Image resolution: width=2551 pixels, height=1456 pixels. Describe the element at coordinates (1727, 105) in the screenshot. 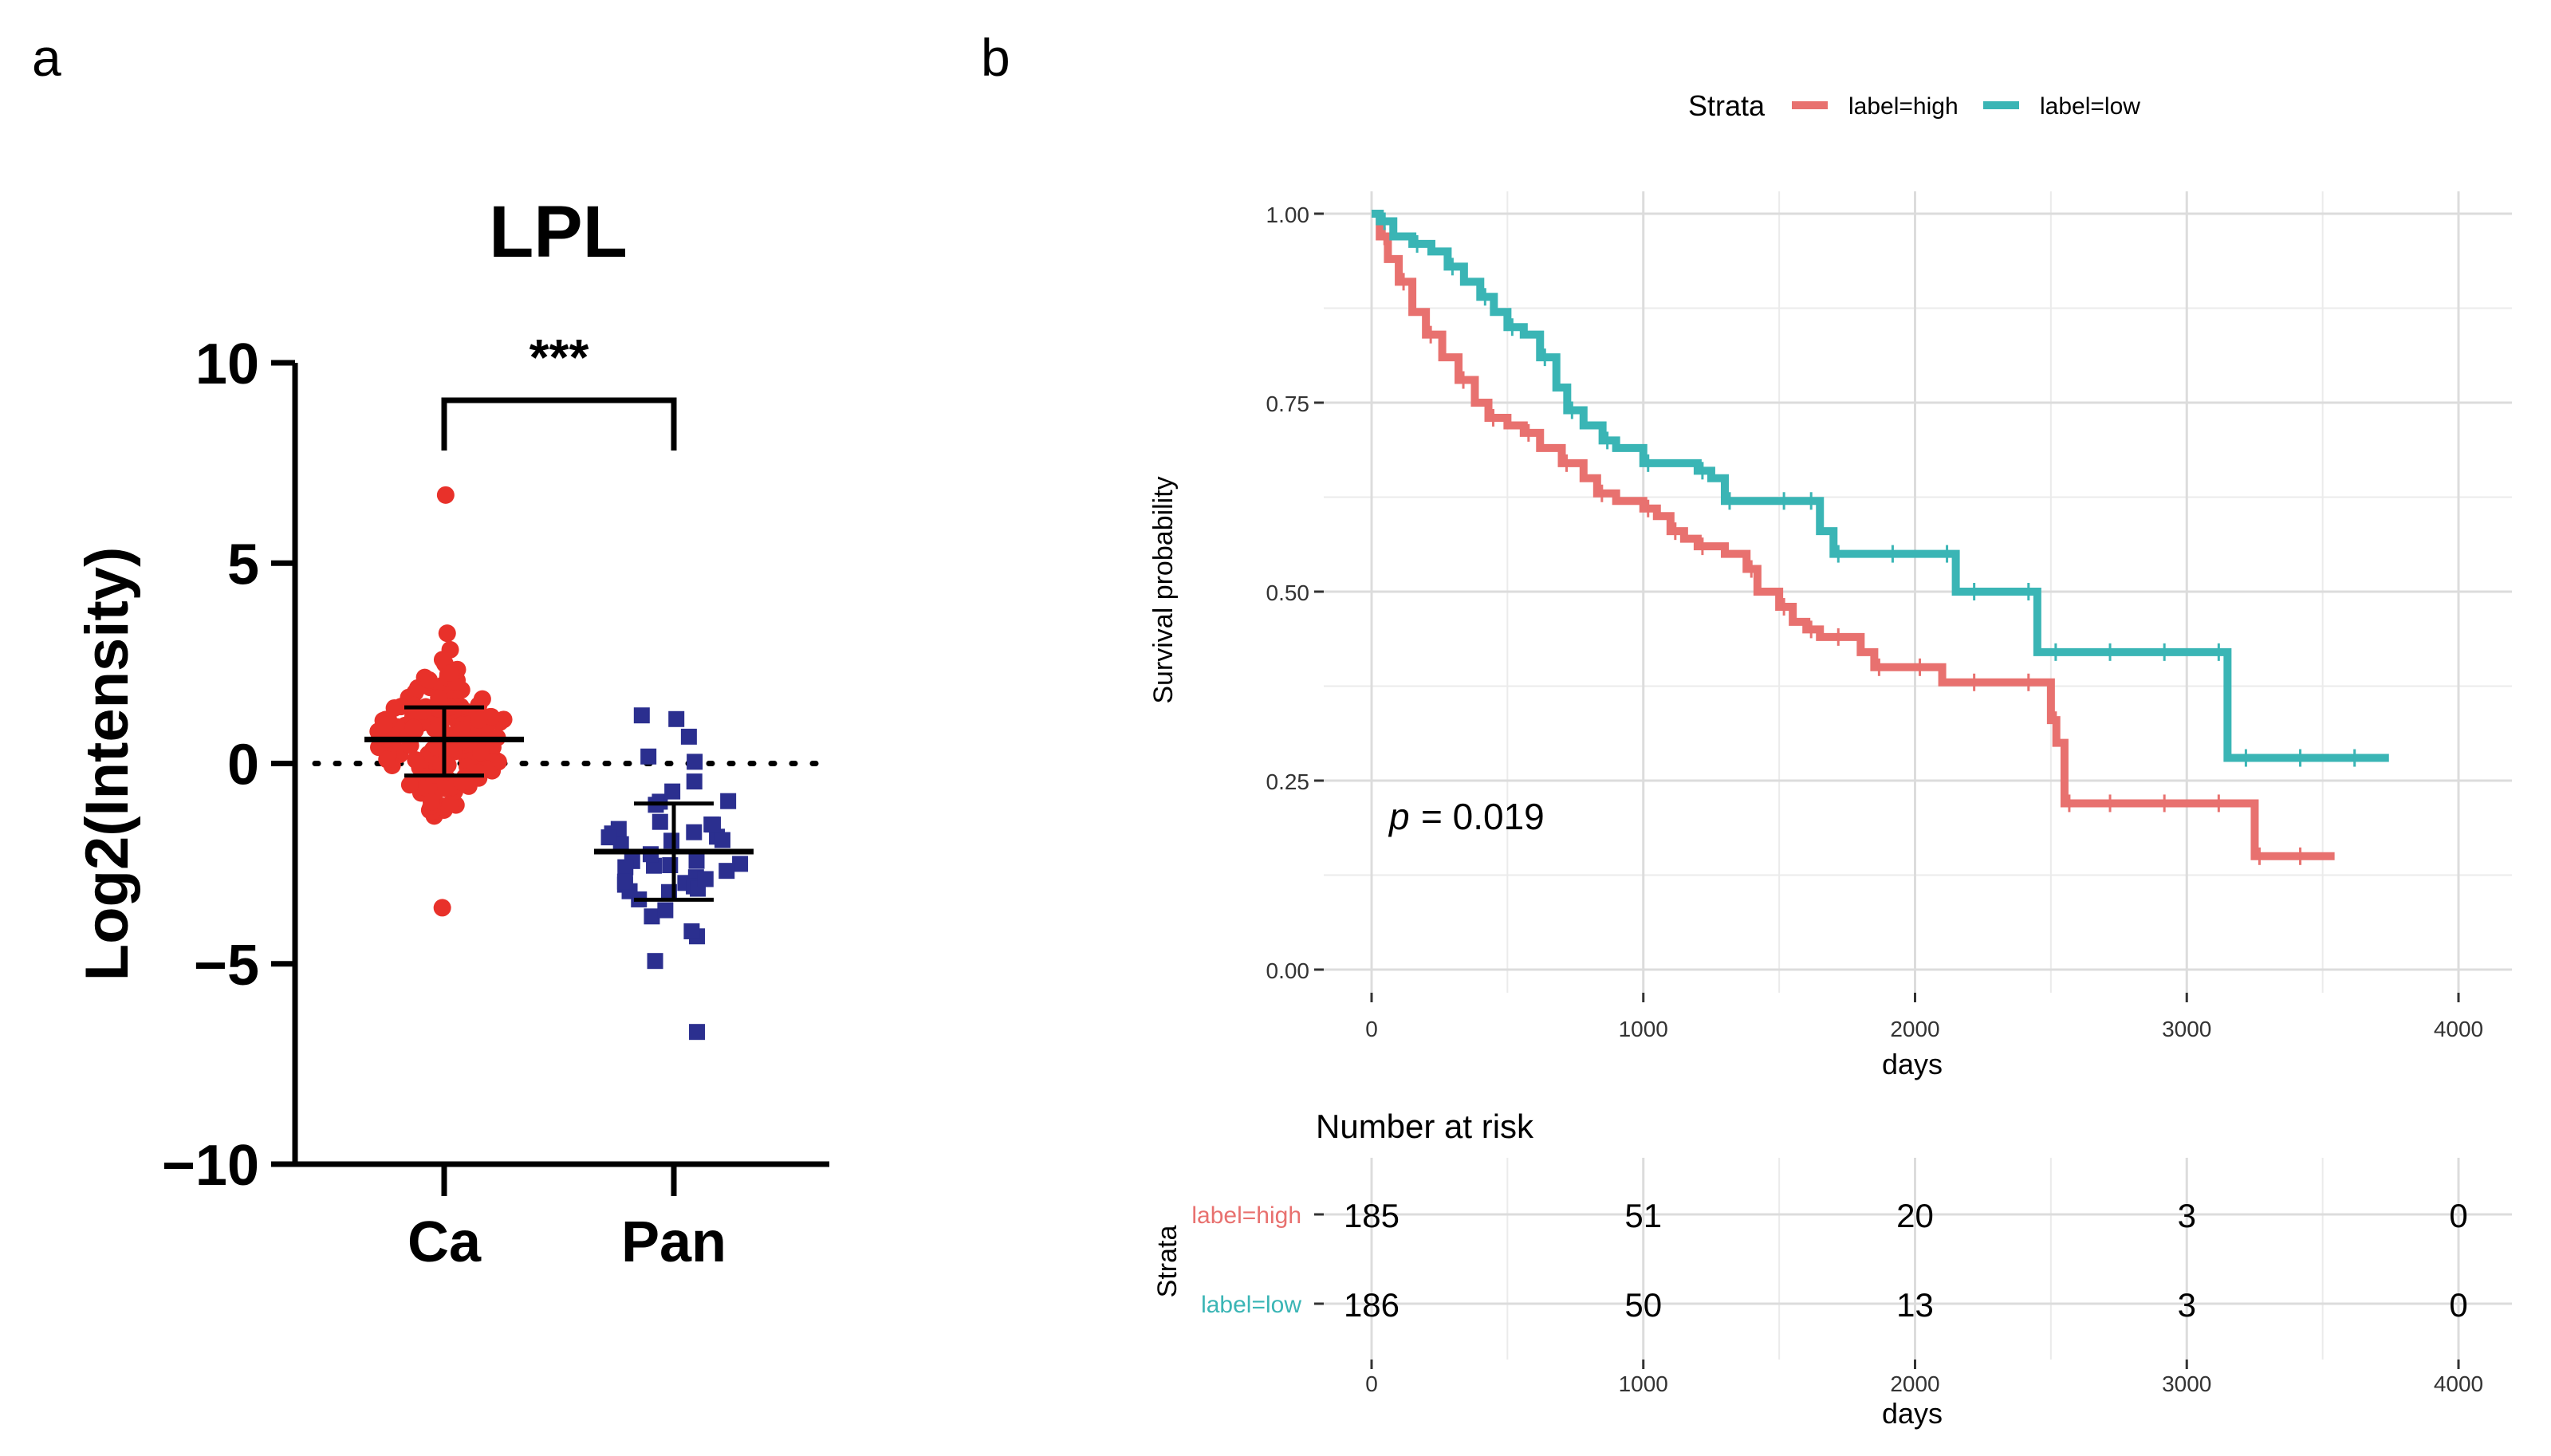

I see `legend-title: Strata` at that location.